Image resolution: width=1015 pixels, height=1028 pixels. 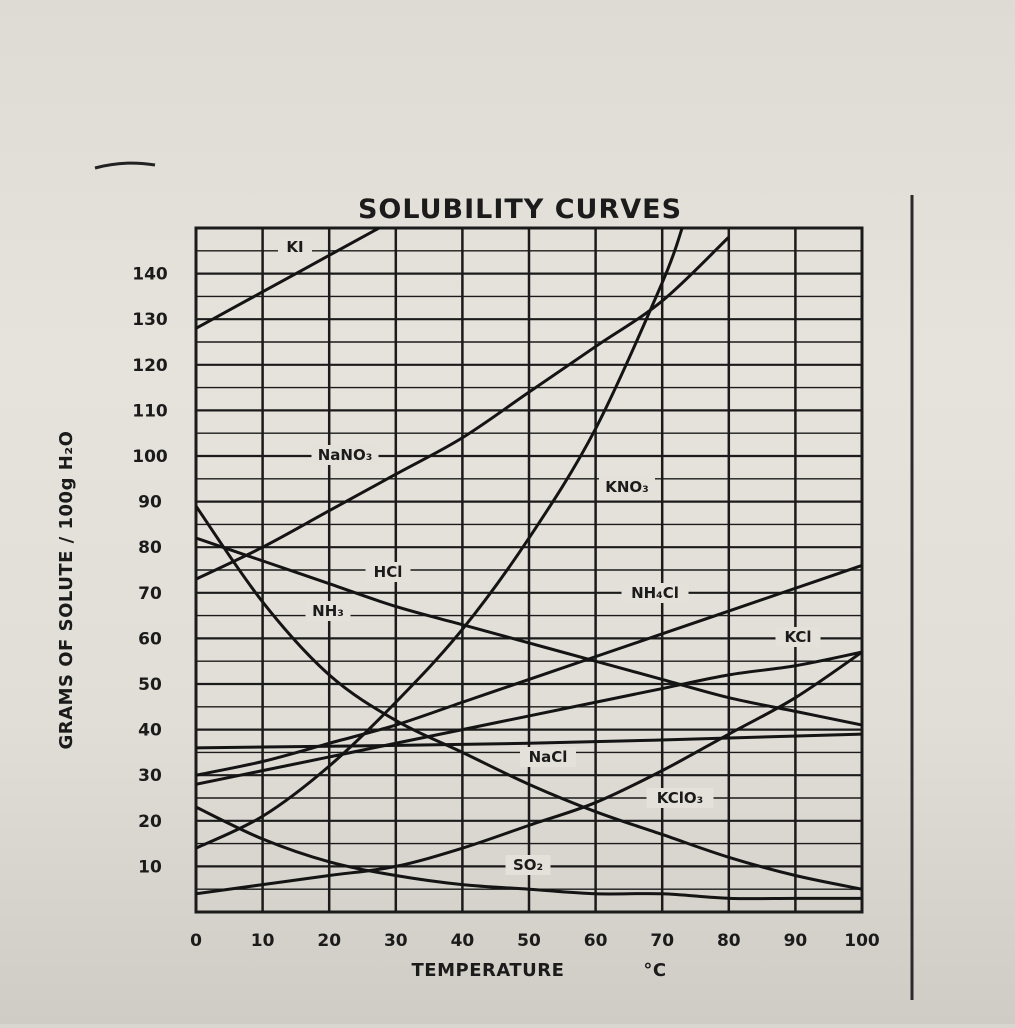 I want to click on series-label-bg-ki, so click(x=295, y=247).